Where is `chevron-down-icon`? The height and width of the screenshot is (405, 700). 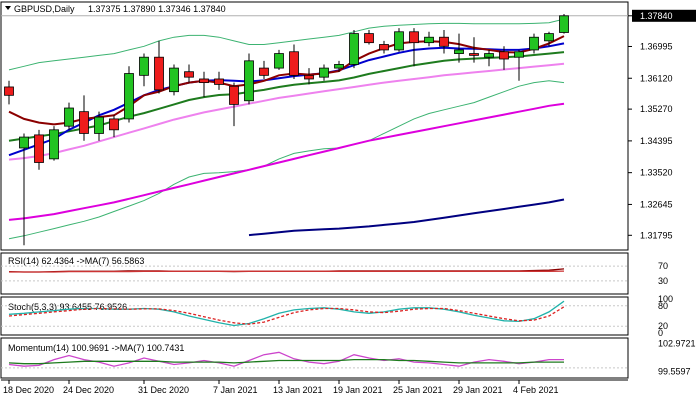 chevron-down-icon is located at coordinates (8, 8).